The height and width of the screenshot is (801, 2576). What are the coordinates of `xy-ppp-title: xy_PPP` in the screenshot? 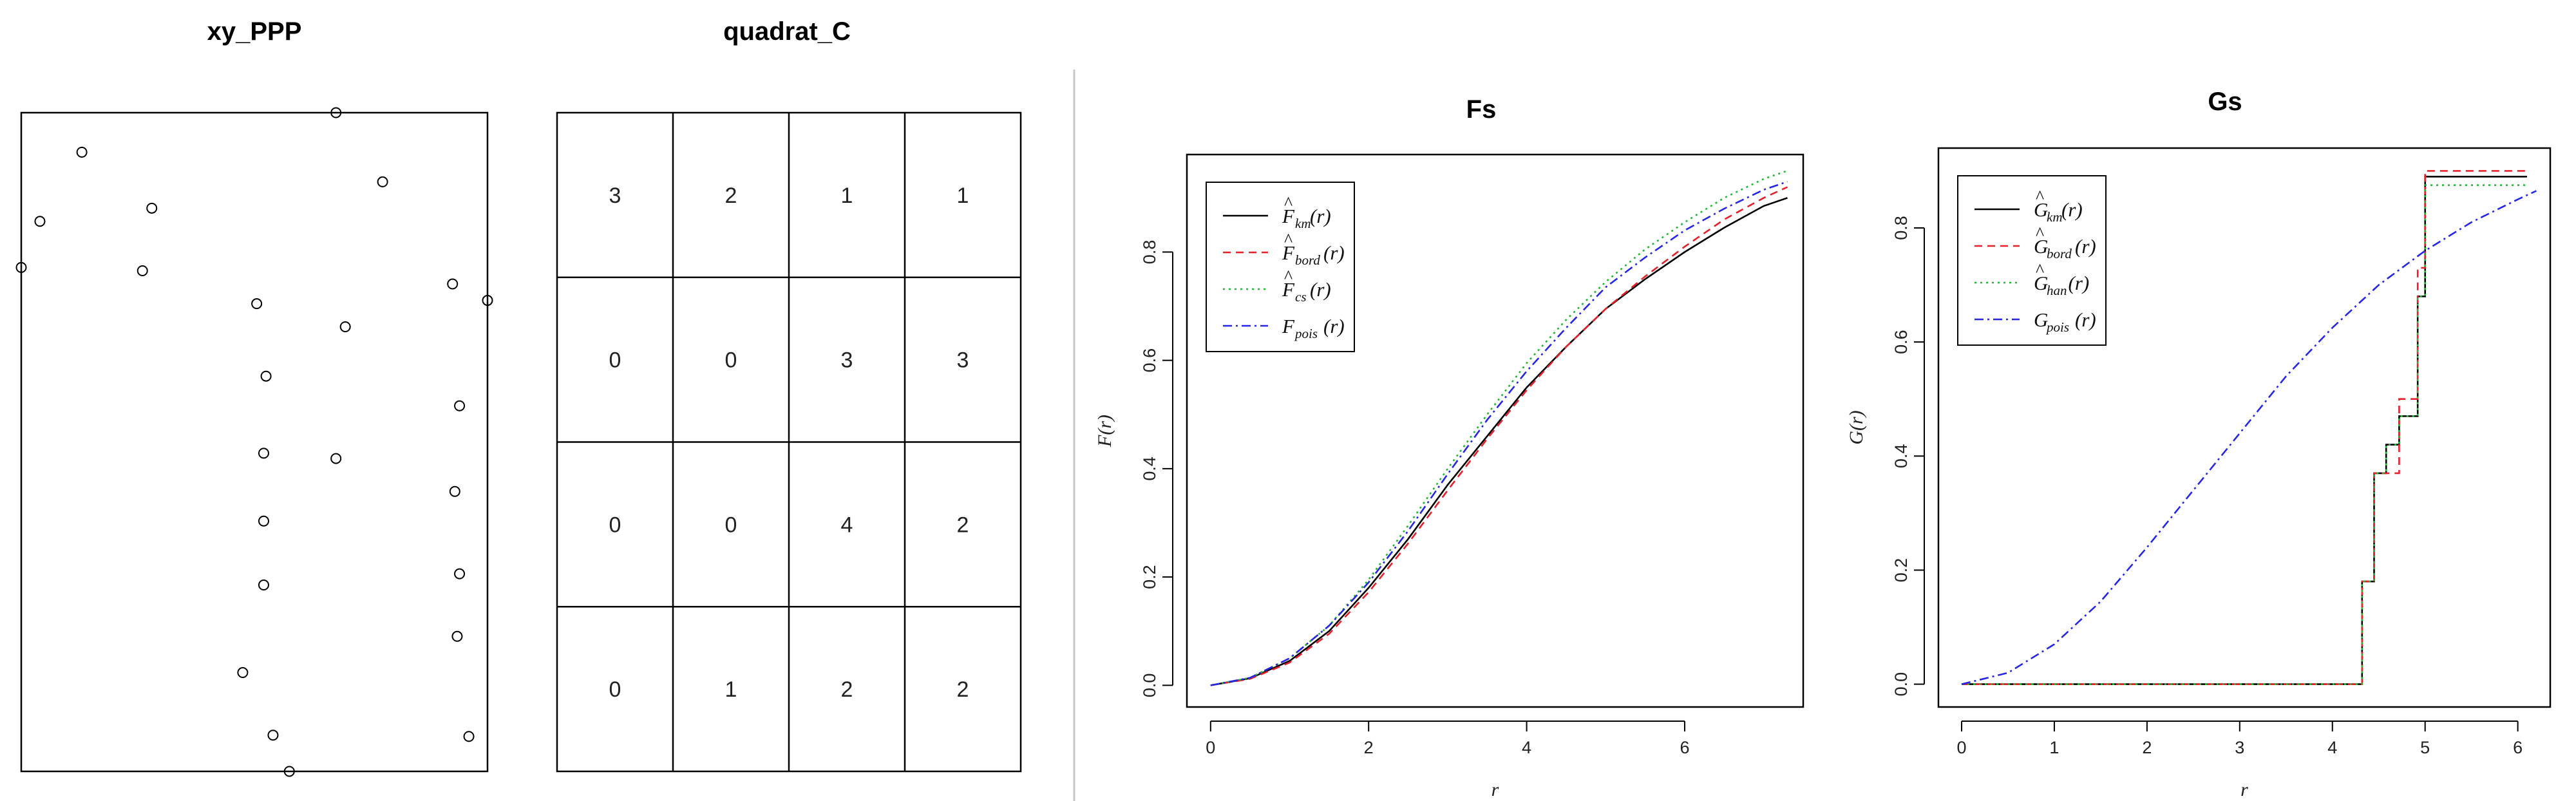 It's located at (255, 31).